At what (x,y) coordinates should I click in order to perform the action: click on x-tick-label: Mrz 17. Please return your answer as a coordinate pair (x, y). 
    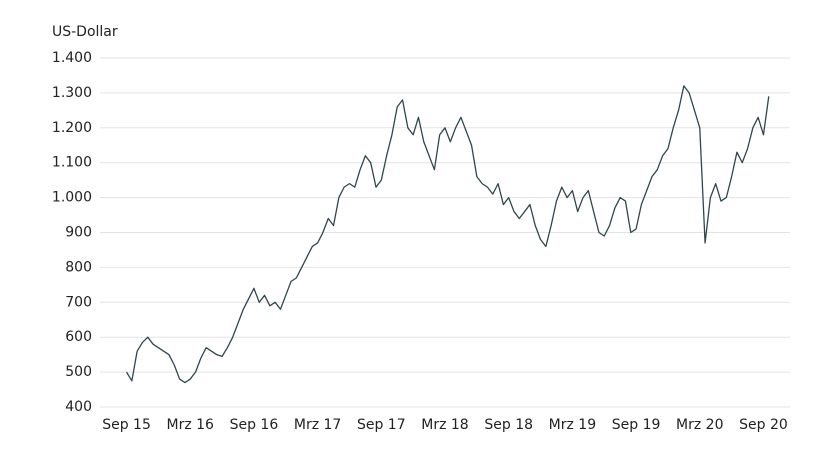
    Looking at the image, I should click on (317, 425).